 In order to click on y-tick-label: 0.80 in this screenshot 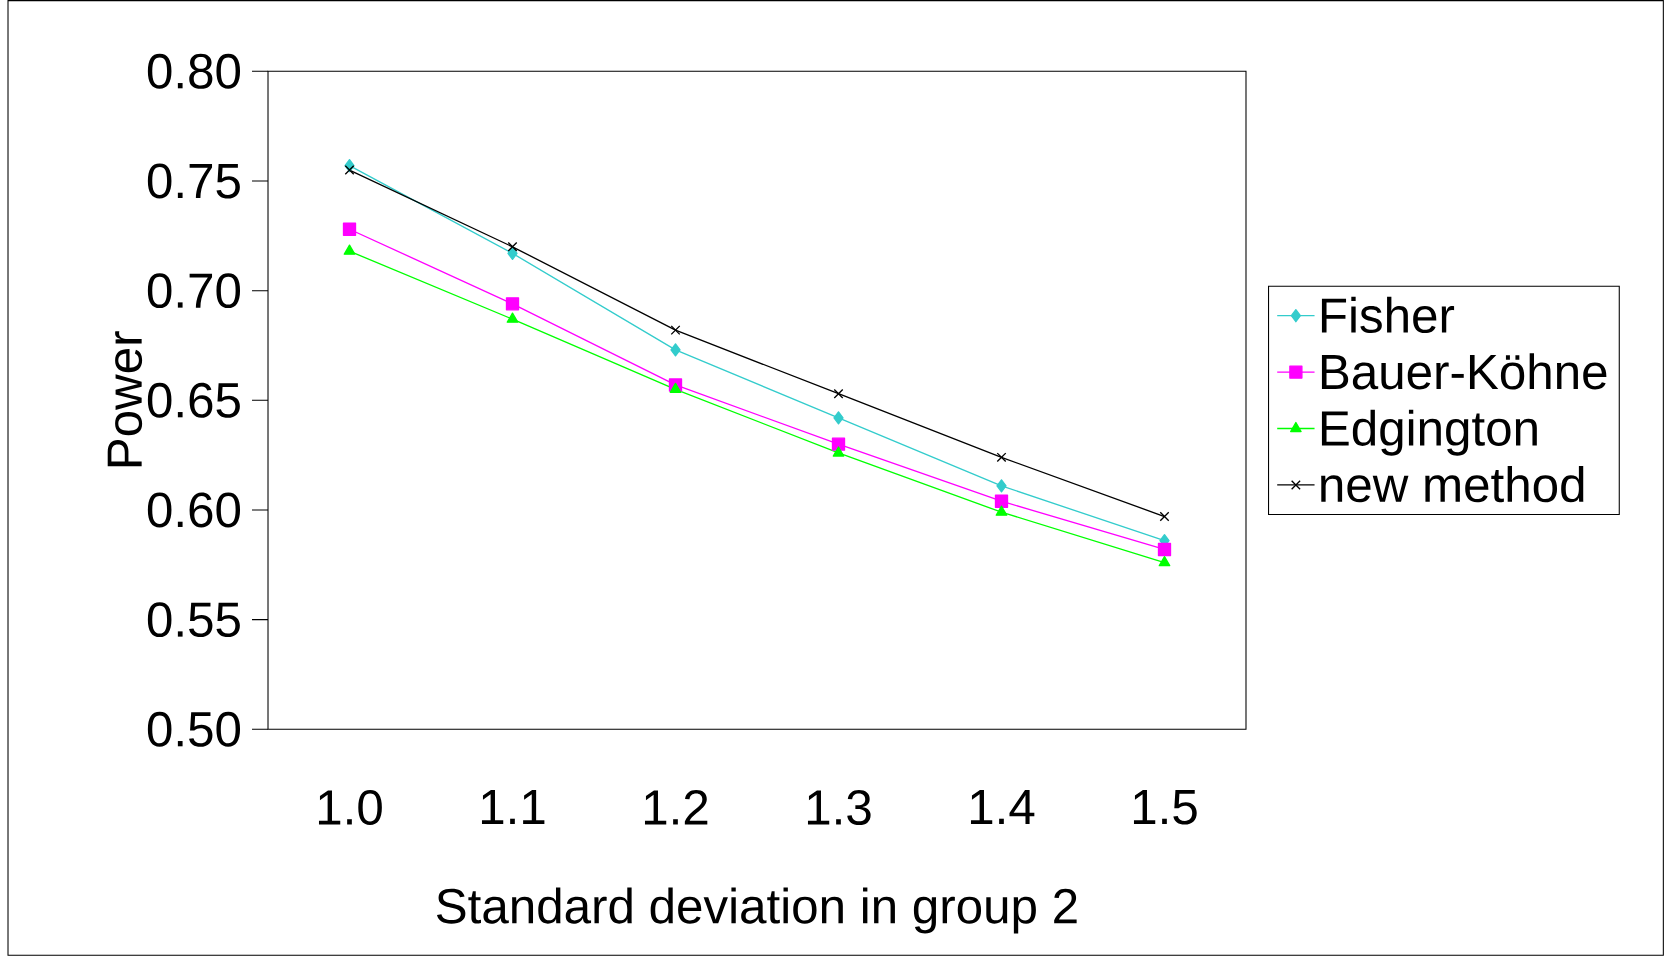, I will do `click(194, 71)`.